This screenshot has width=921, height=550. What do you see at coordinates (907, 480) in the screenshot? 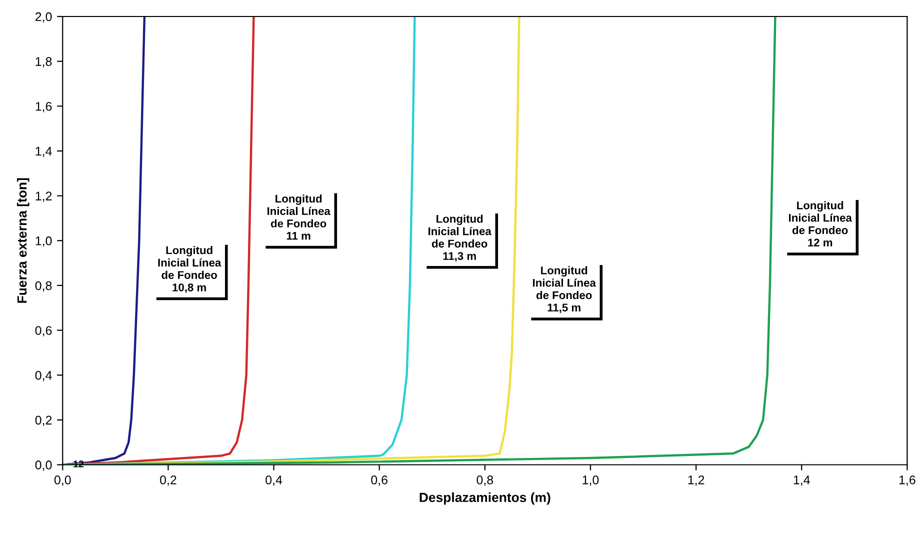
I see `x-tick-label: 1,6` at bounding box center [907, 480].